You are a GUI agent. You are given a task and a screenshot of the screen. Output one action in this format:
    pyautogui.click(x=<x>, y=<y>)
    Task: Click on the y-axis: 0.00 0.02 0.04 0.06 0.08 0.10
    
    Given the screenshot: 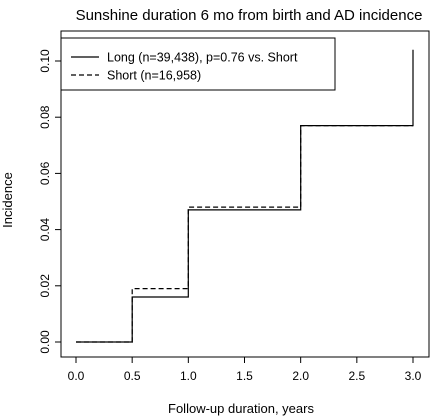 What is the action you would take?
    pyautogui.click(x=50, y=201)
    